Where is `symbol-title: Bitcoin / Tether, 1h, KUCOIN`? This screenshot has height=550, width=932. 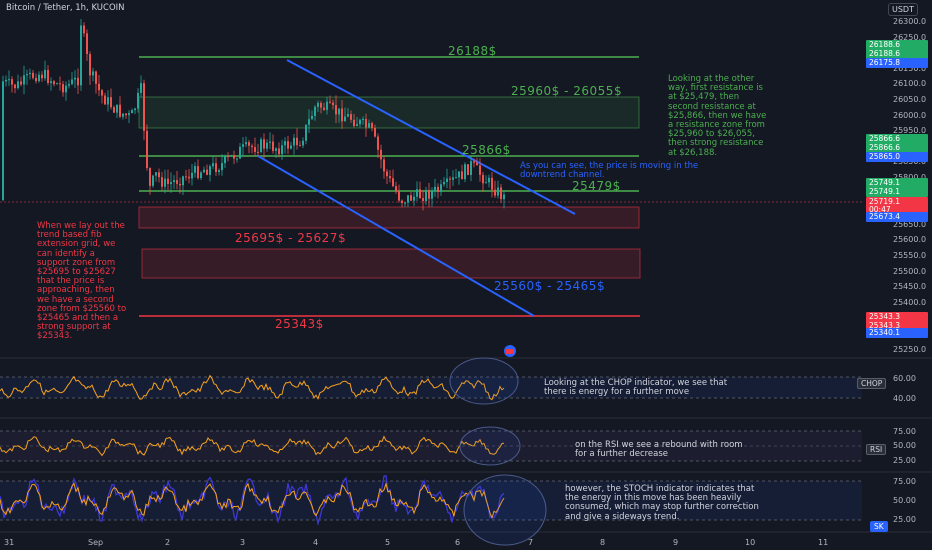
symbol-title: Bitcoin / Tether, 1h, KUCOIN is located at coordinates (65, 8).